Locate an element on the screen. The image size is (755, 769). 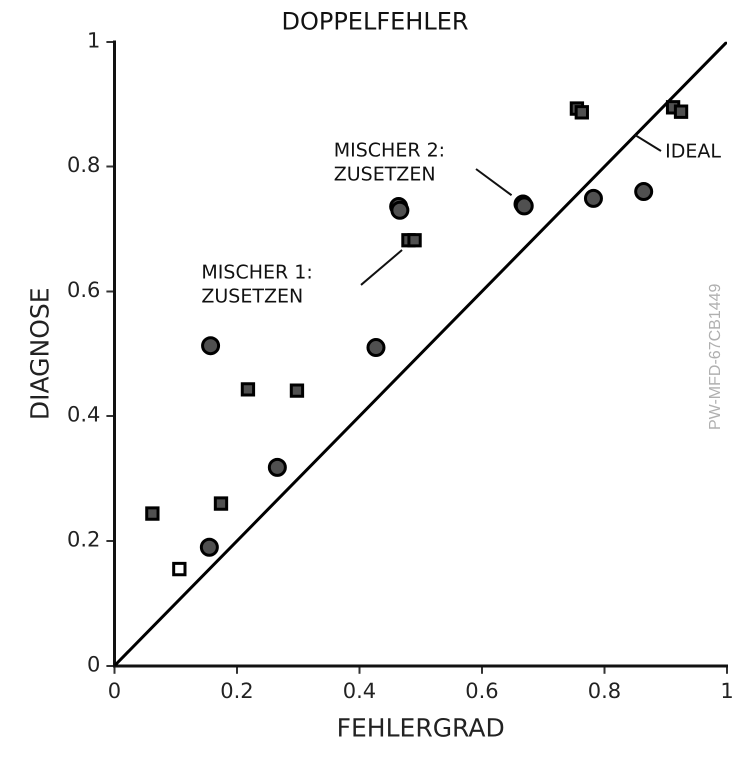
x-tick-label: 0 is located at coordinates (115, 690).